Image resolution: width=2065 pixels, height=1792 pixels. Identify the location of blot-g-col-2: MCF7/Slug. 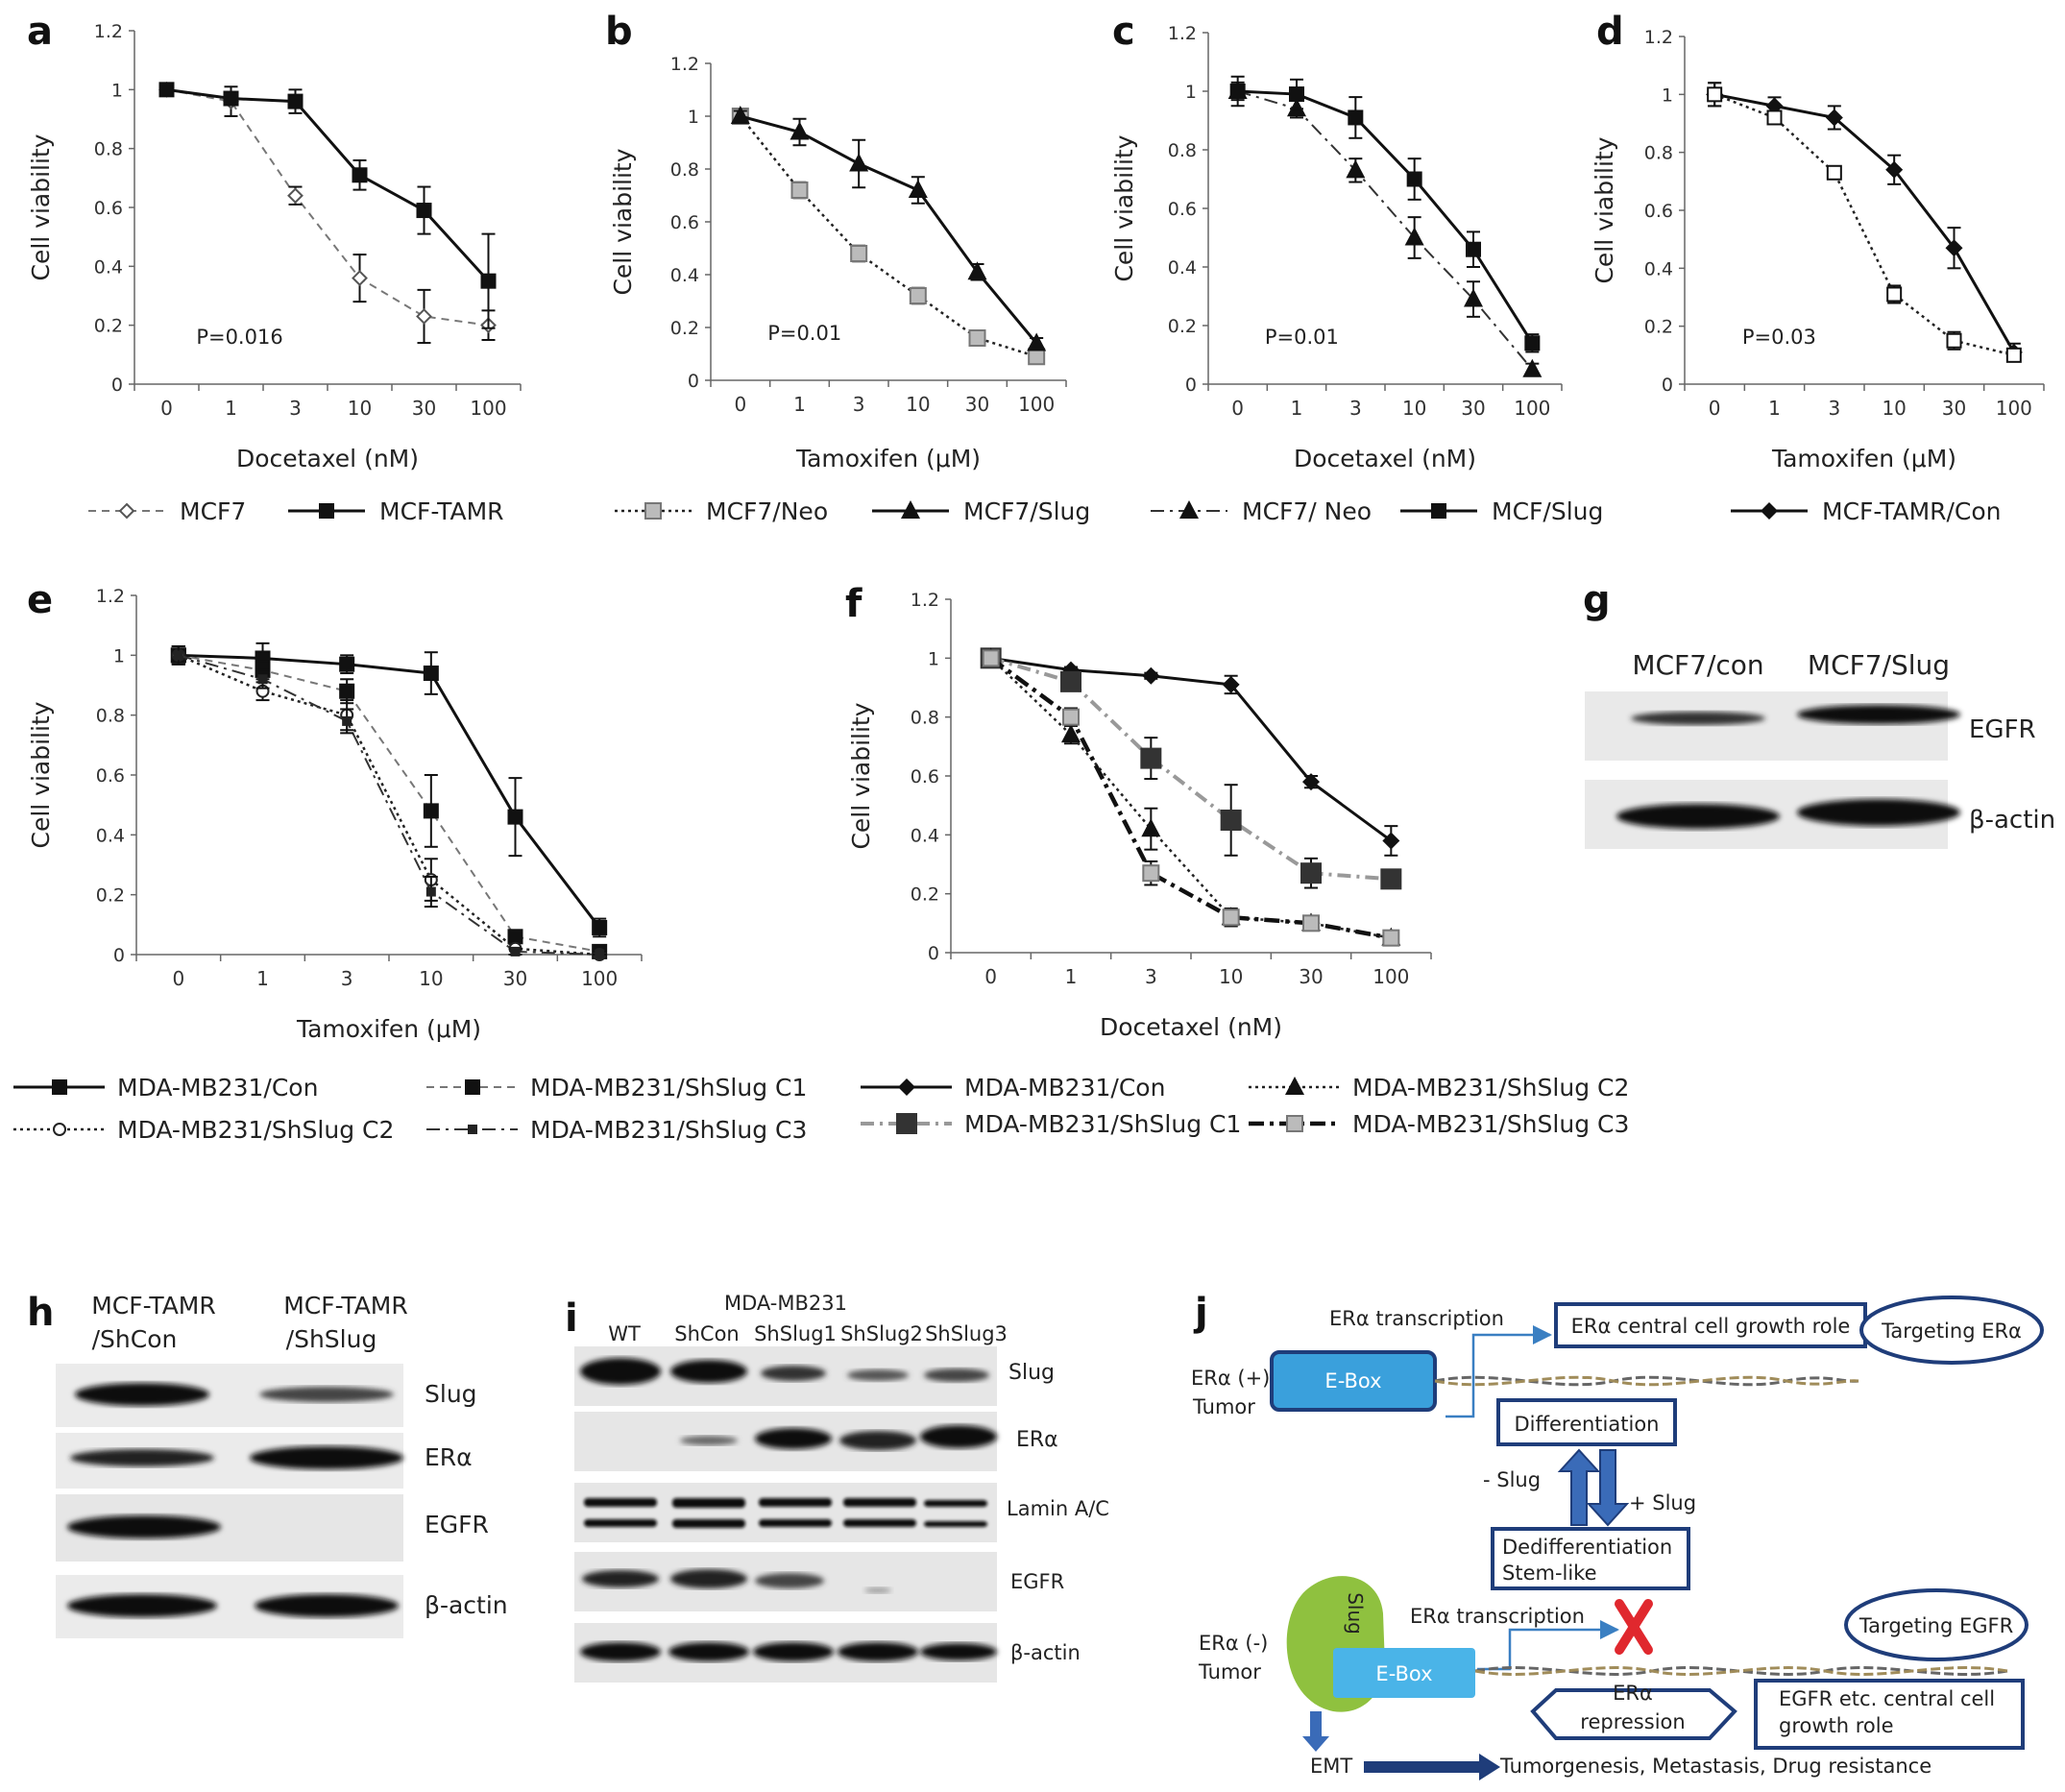
(1879, 665).